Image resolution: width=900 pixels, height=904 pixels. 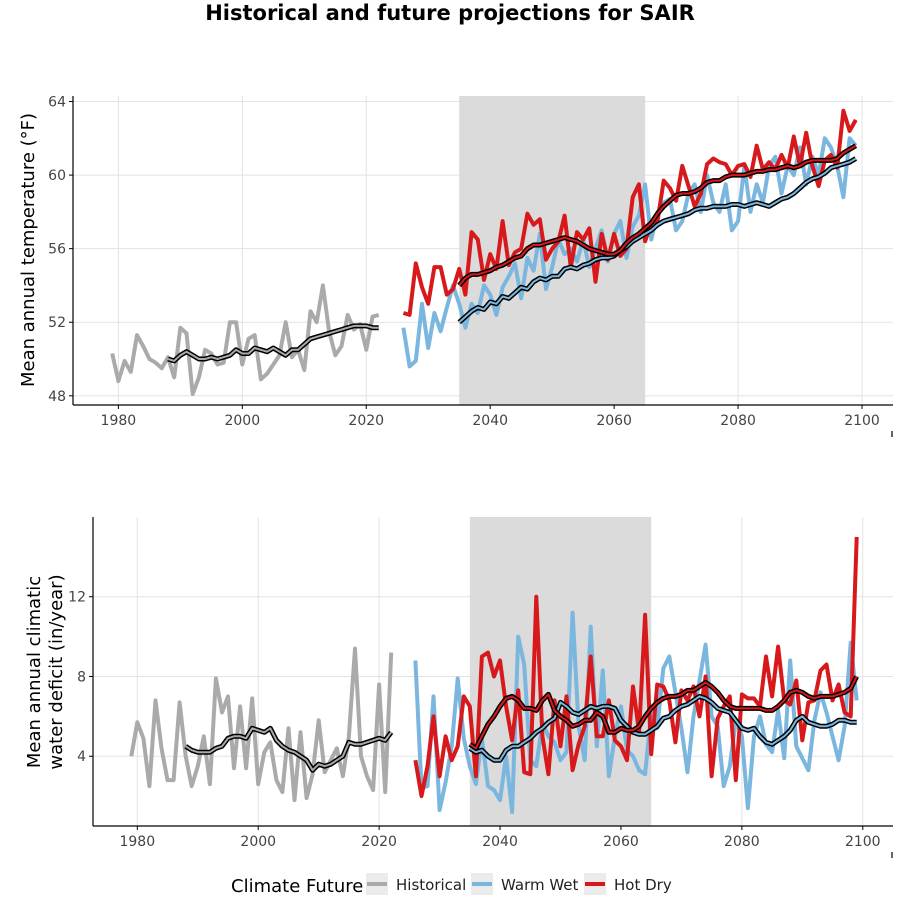 I want to click on legend-label-hot-dry: Hot Dry, so click(x=643, y=885).